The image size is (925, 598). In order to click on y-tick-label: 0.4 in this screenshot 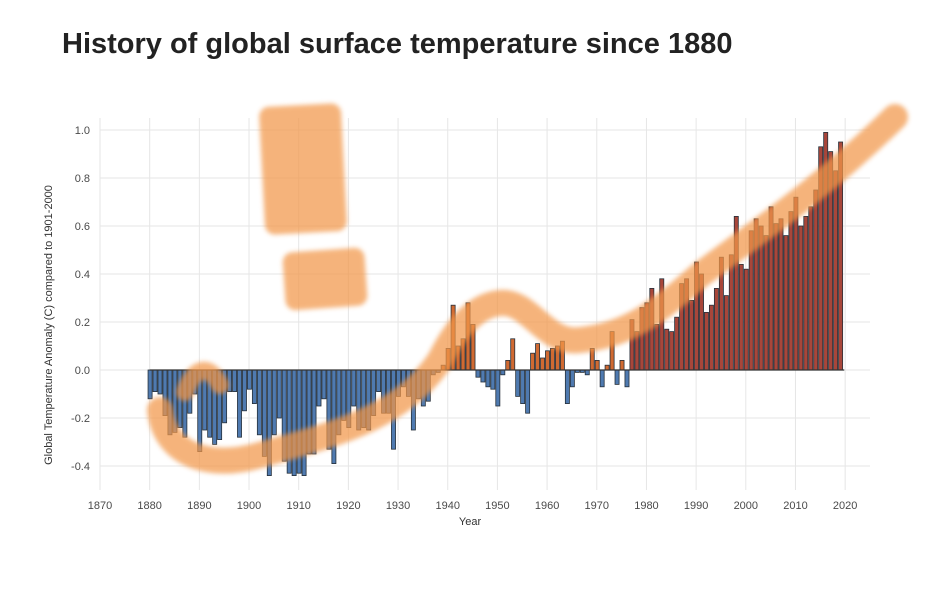, I will do `click(82, 275)`.